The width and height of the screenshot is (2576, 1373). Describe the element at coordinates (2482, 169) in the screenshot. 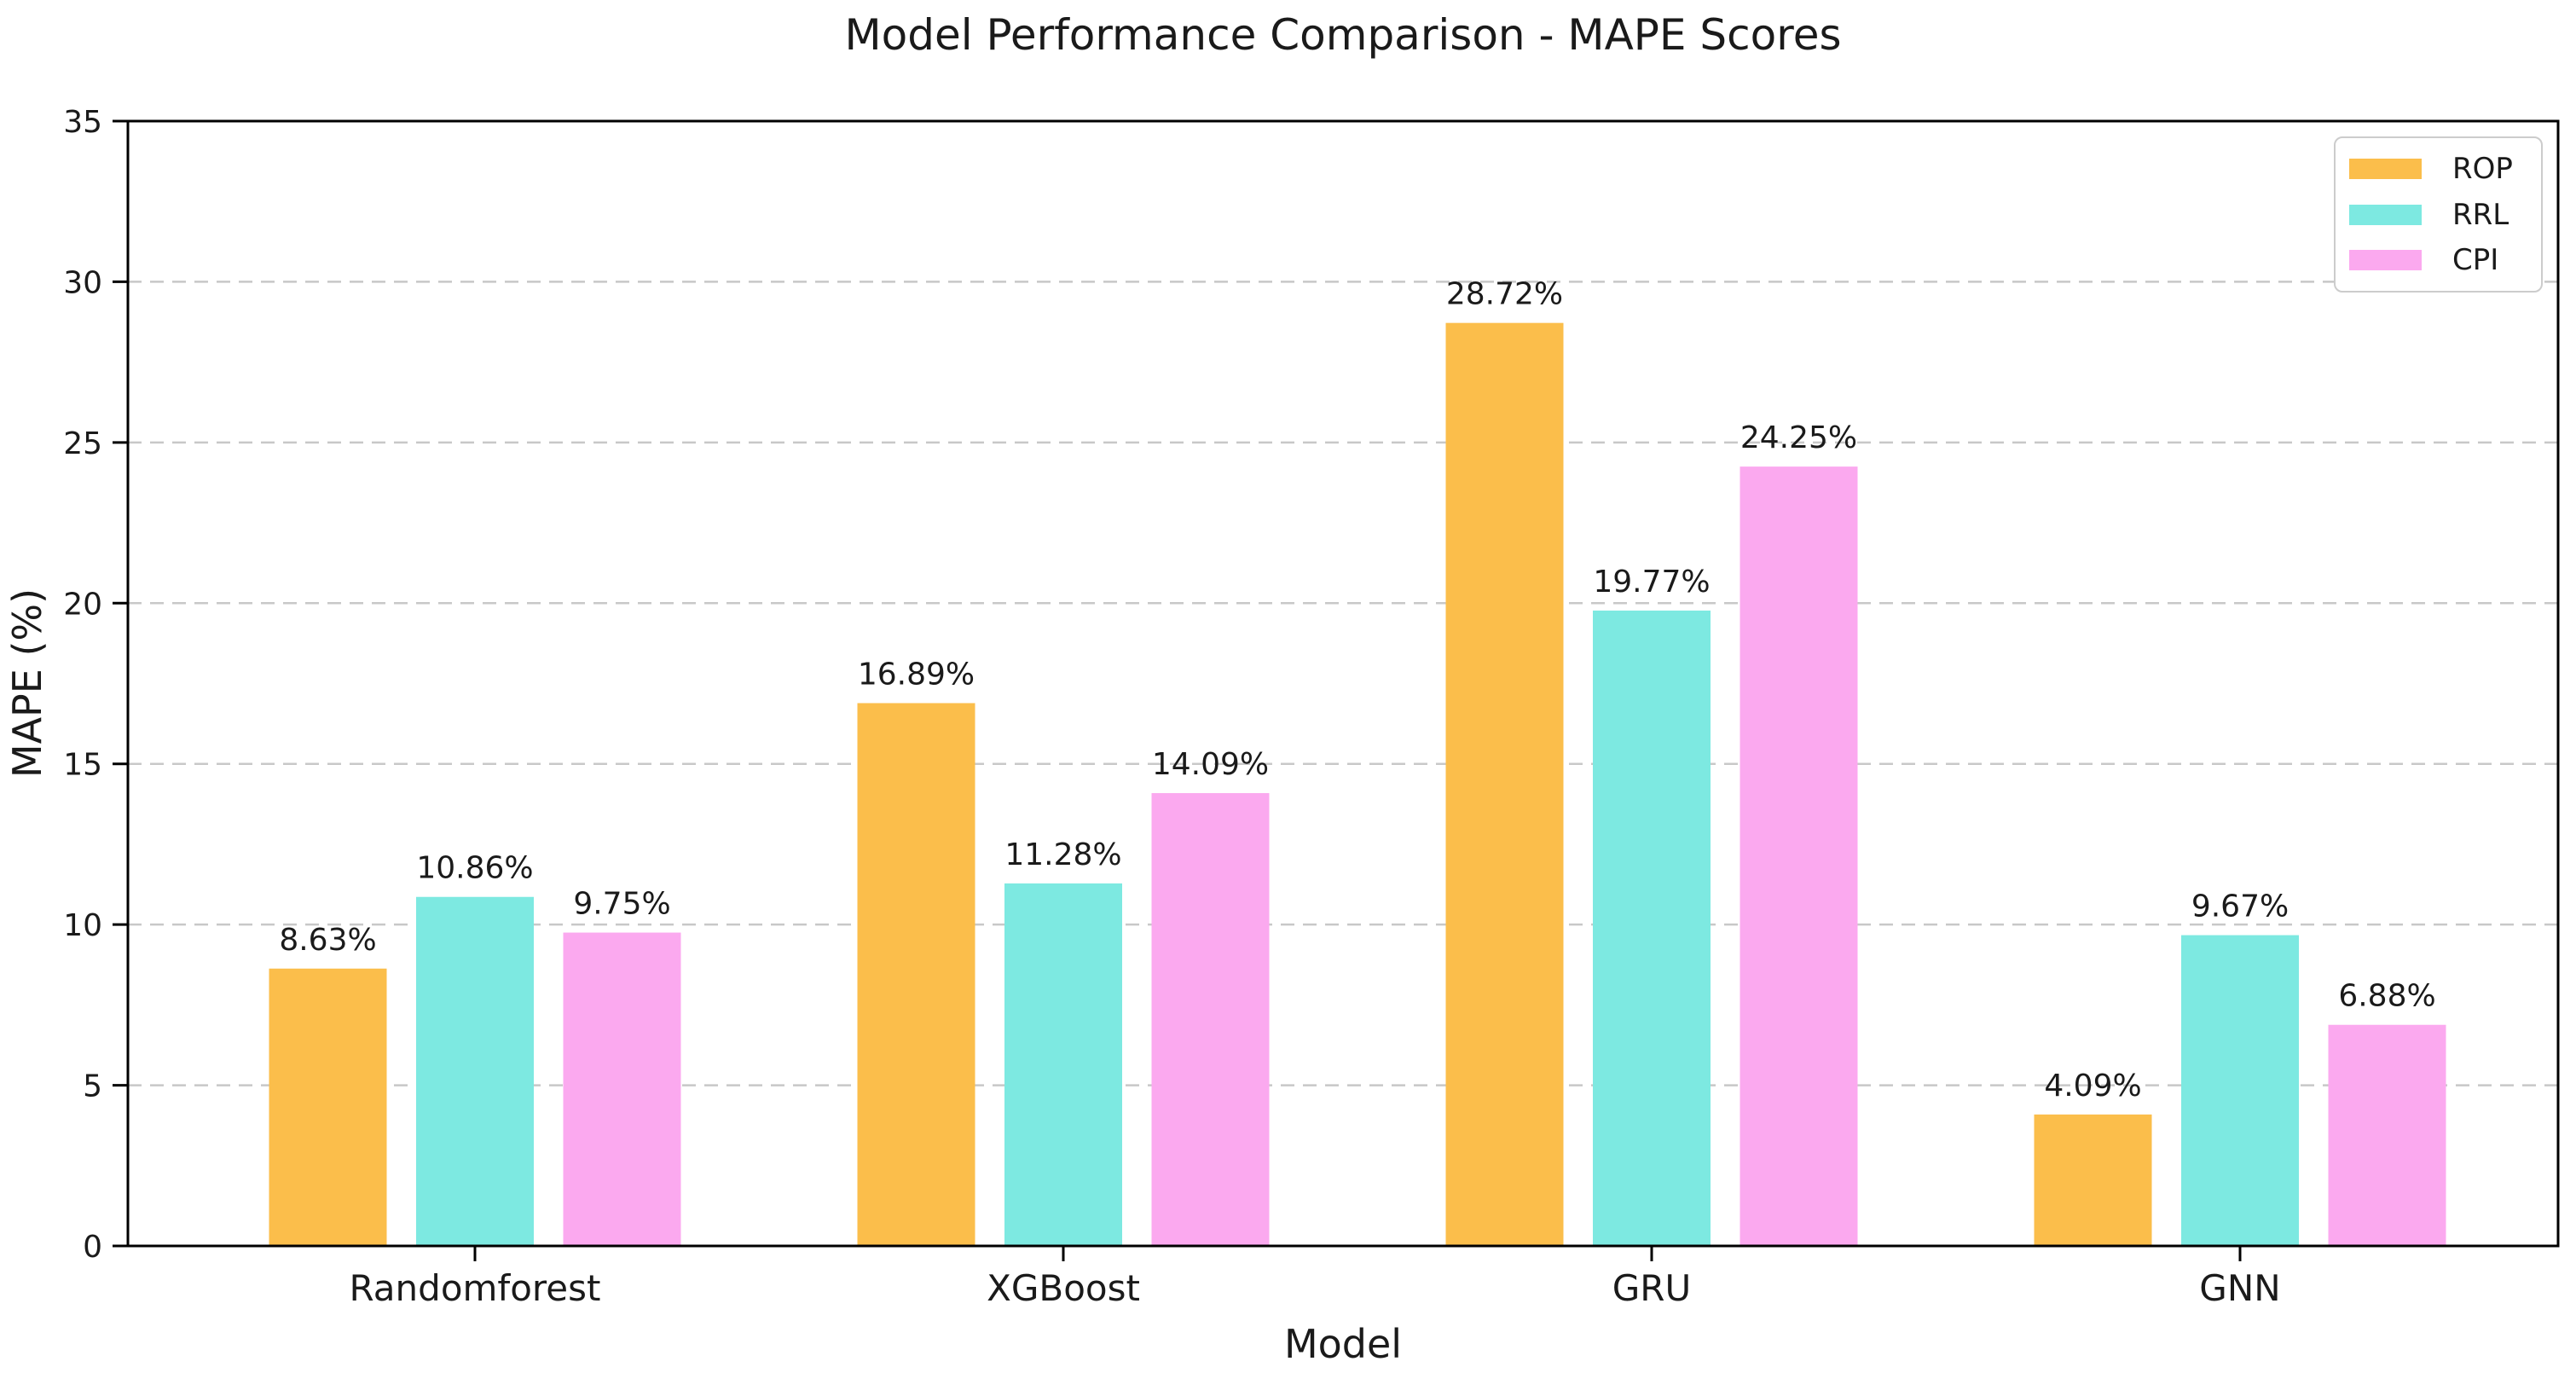

I see `legend-label-rop: ROP` at that location.